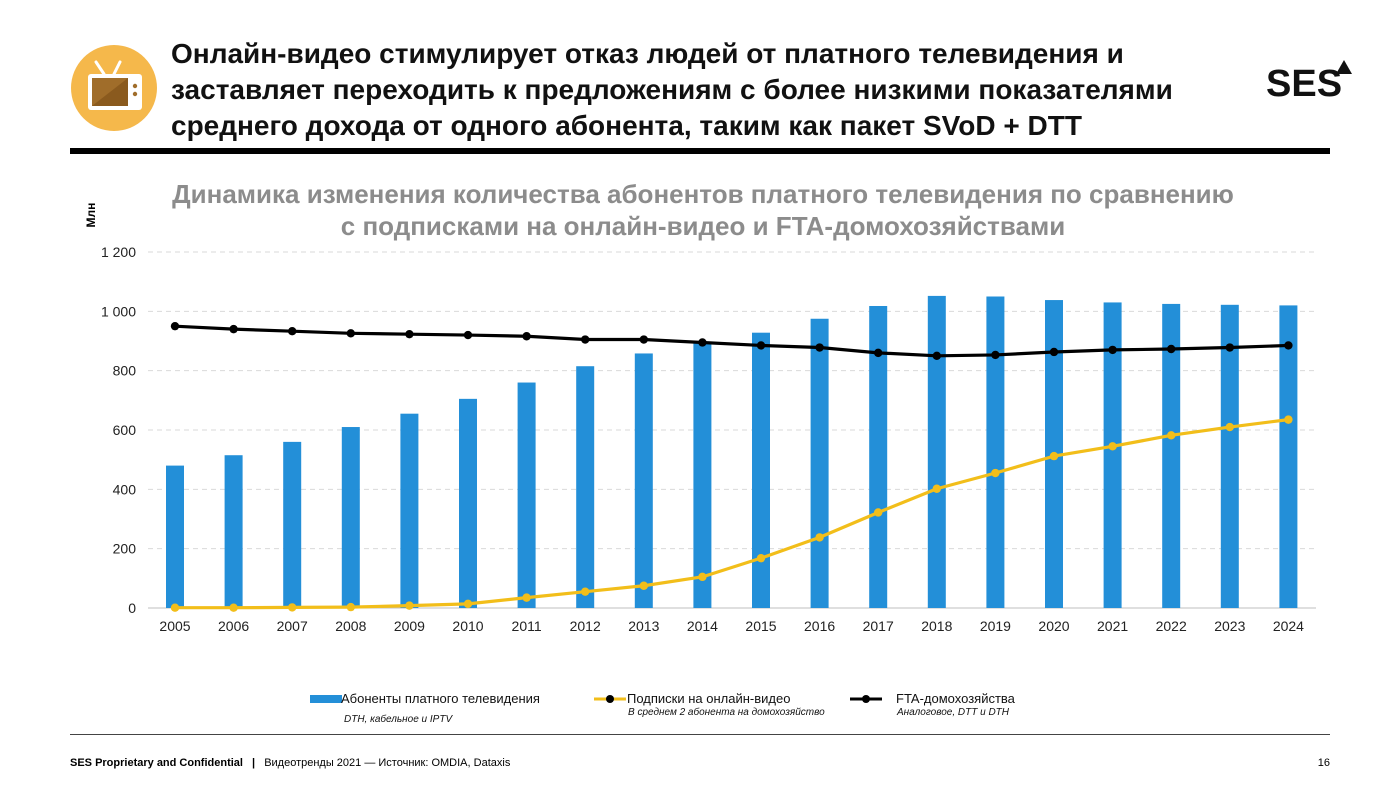  What do you see at coordinates (527, 626) in the screenshot?
I see `x-tick-label: 2011` at bounding box center [527, 626].